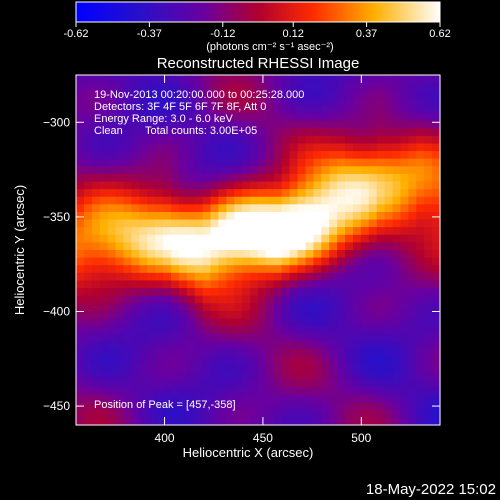 The width and height of the screenshot is (500, 500). What do you see at coordinates (263, 438) in the screenshot?
I see `x-tick-label: 450` at bounding box center [263, 438].